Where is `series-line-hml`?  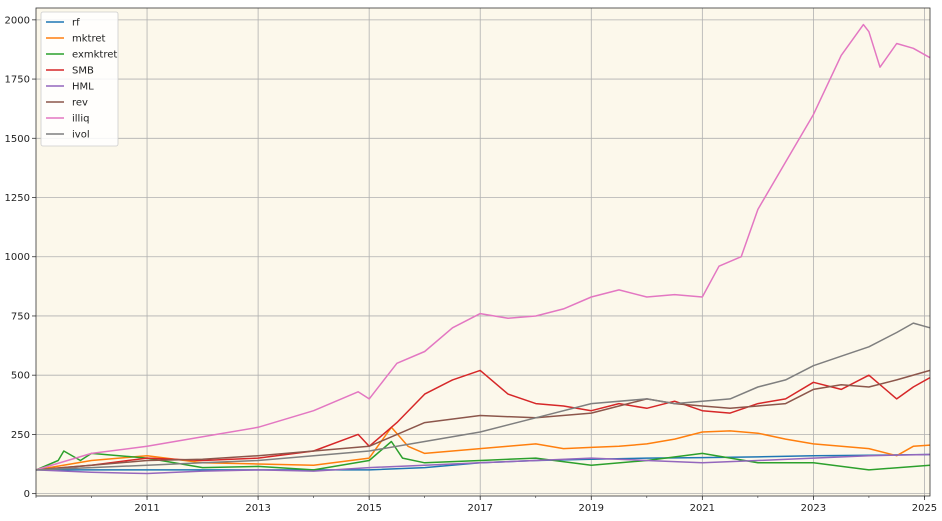 series-line-hml is located at coordinates (483, 464).